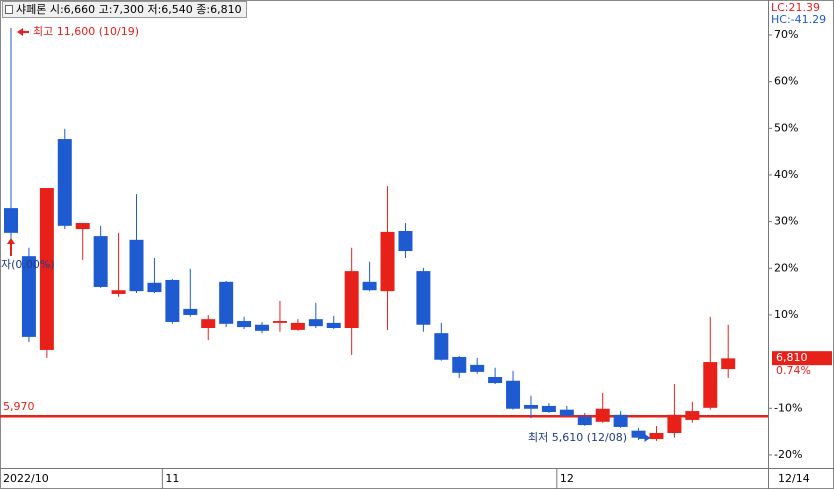  I want to click on y-tick-label: 10%, so click(786, 314).